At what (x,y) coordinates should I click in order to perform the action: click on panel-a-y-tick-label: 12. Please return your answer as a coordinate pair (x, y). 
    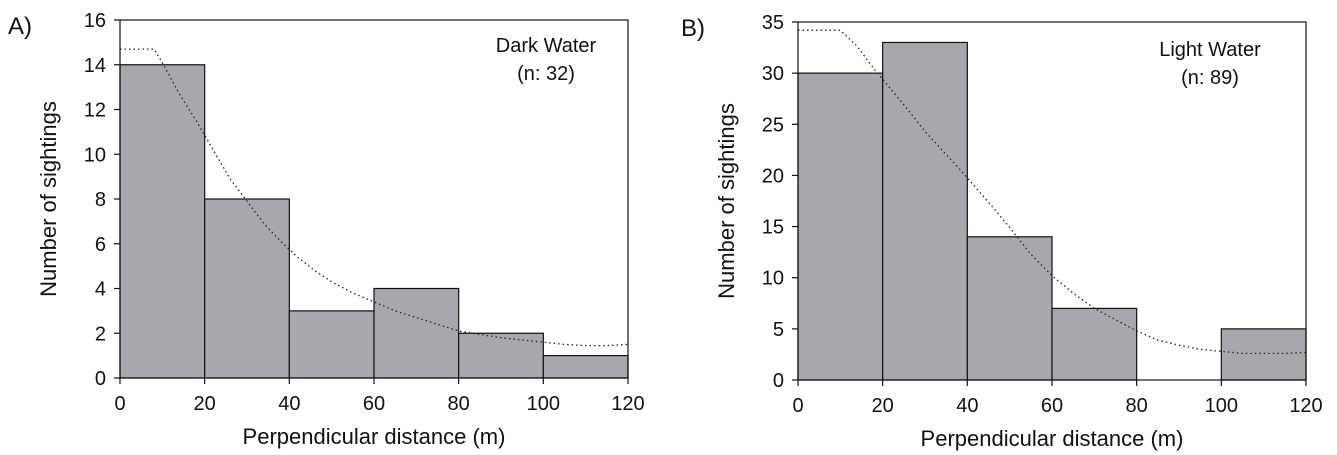
    Looking at the image, I should click on (95, 111).